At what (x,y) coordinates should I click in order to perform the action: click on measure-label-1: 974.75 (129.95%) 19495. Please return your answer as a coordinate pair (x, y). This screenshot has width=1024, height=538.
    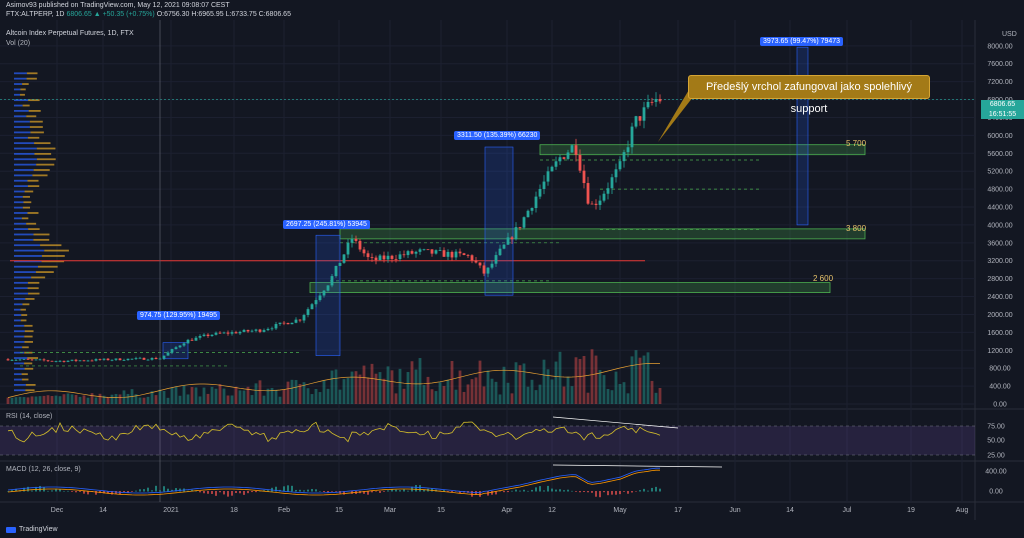
    Looking at the image, I should click on (179, 315).